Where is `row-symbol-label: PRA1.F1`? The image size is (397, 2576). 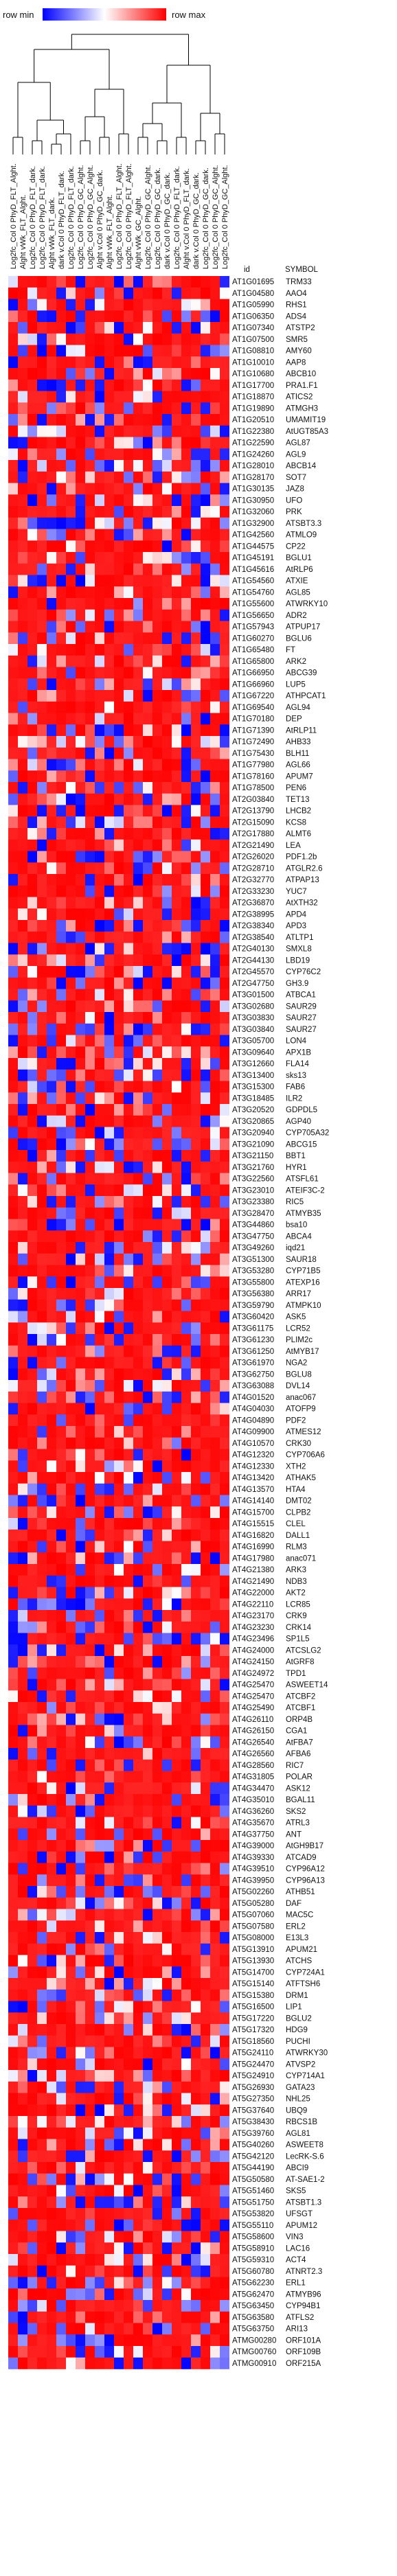 row-symbol-label: PRA1.F1 is located at coordinates (302, 386).